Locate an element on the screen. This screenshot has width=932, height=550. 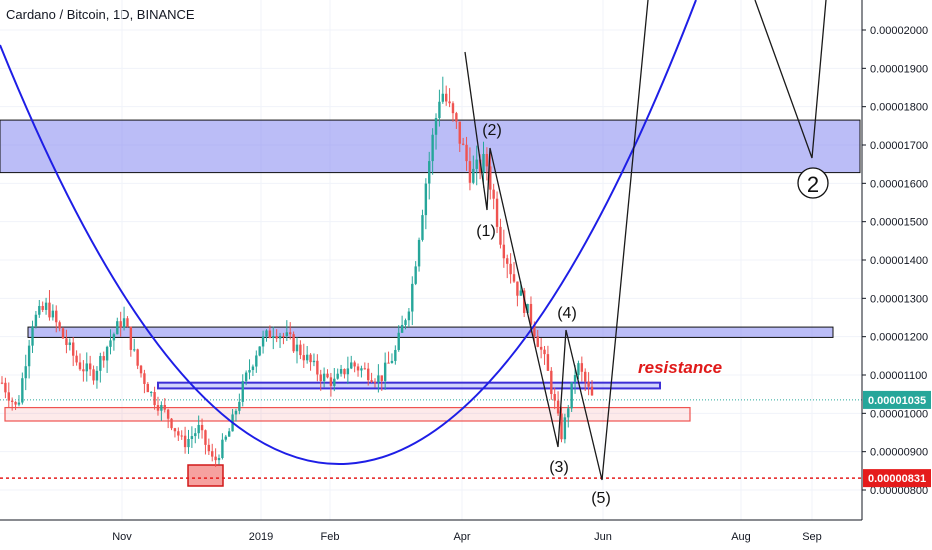
price-axis-panel is located at coordinates (897, 275).